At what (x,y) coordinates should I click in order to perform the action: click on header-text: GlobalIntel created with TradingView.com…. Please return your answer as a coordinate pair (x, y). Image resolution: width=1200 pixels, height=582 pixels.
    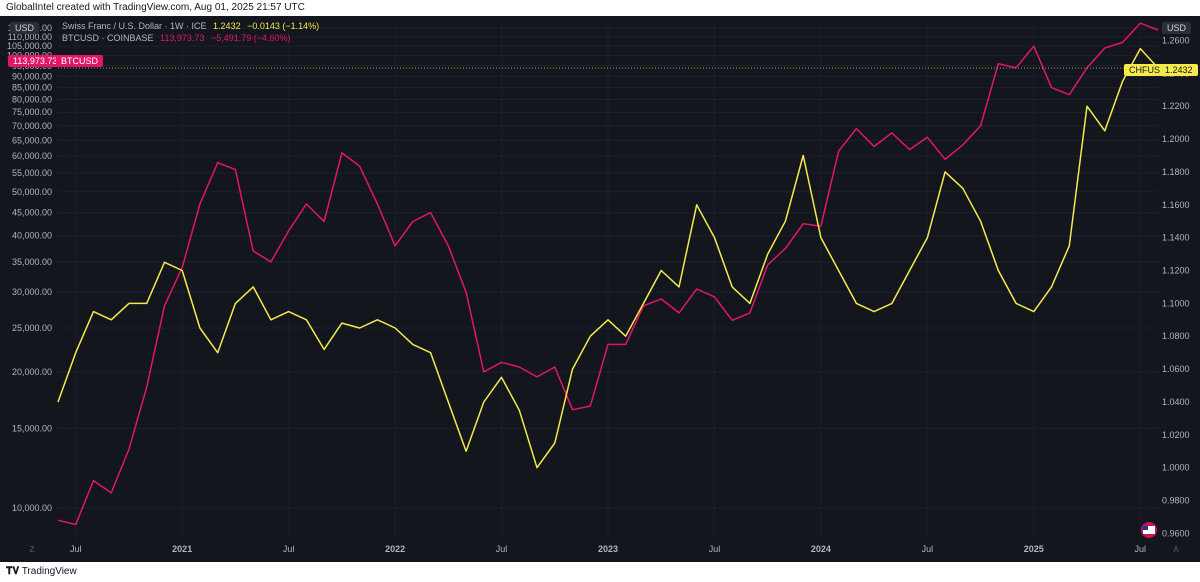
    Looking at the image, I should click on (155, 7).